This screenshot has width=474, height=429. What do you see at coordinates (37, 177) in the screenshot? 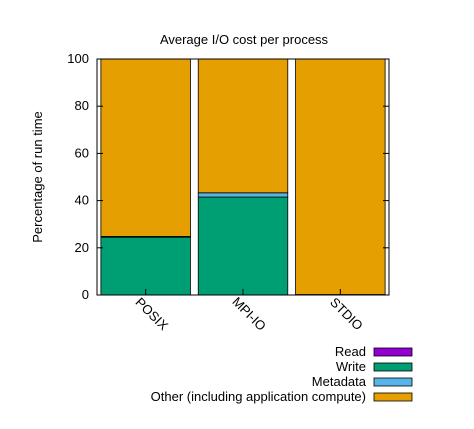
I see `y-axis-label: Percentage of run time` at bounding box center [37, 177].